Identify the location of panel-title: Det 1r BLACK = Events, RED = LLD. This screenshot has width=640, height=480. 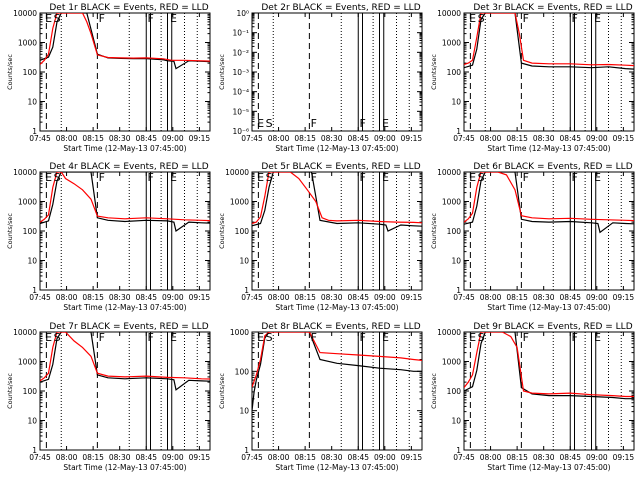
(128, 8).